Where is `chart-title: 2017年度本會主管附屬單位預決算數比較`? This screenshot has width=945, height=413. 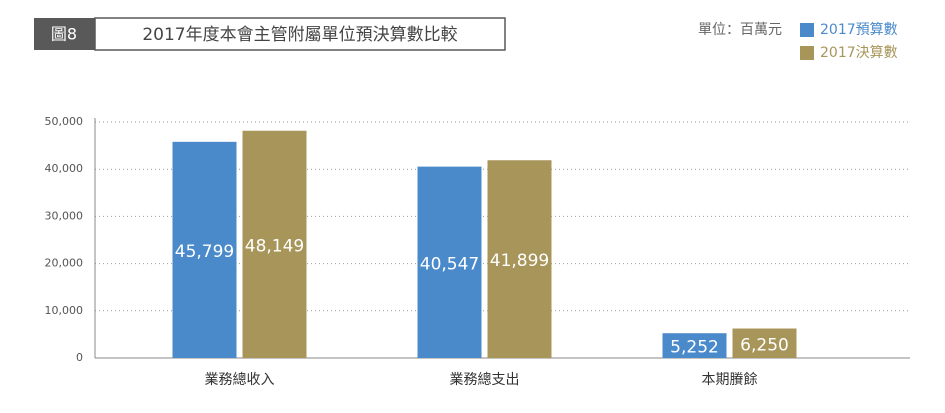
chart-title: 2017年度本會主管附屬單位預決算數比較 is located at coordinates (299, 35).